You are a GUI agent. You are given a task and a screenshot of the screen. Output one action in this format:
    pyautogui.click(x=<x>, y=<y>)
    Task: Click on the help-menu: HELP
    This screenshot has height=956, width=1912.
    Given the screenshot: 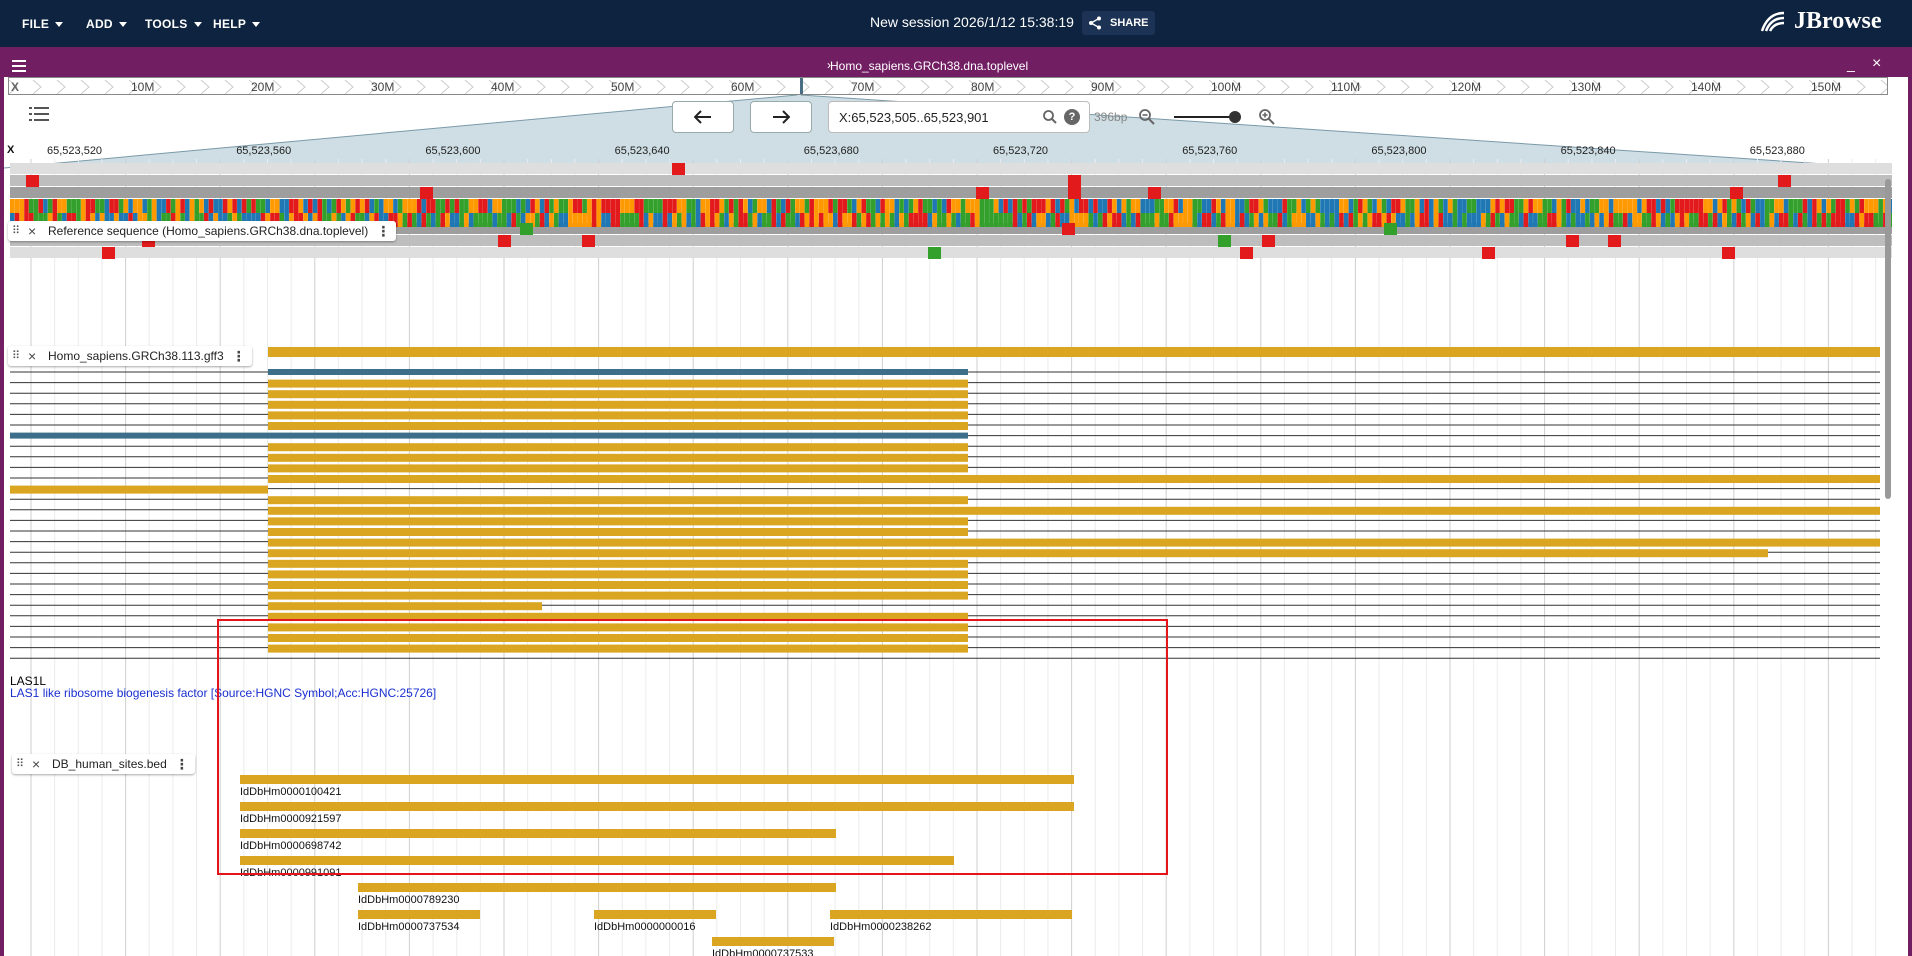 What is the action you would take?
    pyautogui.click(x=237, y=24)
    